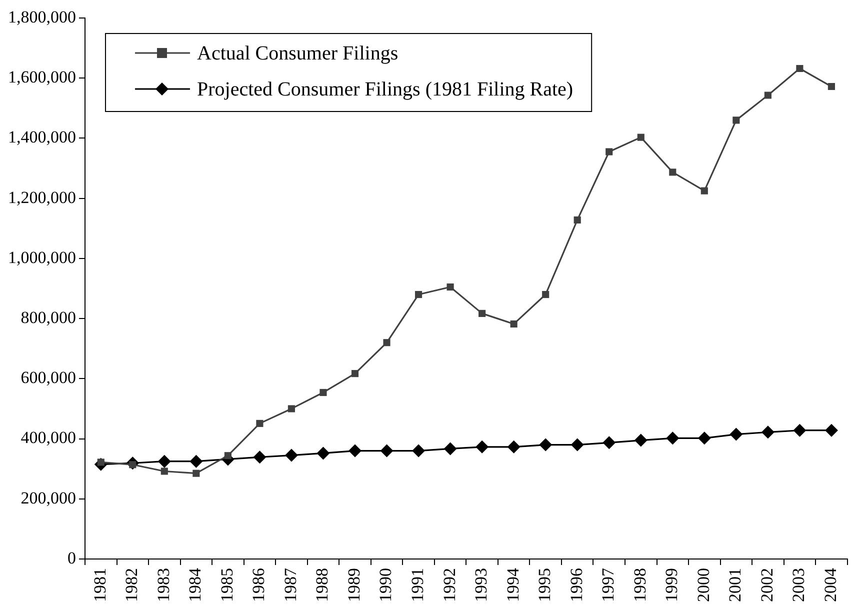  What do you see at coordinates (703, 585) in the screenshot?
I see `x-tick-label: 2000` at bounding box center [703, 585].